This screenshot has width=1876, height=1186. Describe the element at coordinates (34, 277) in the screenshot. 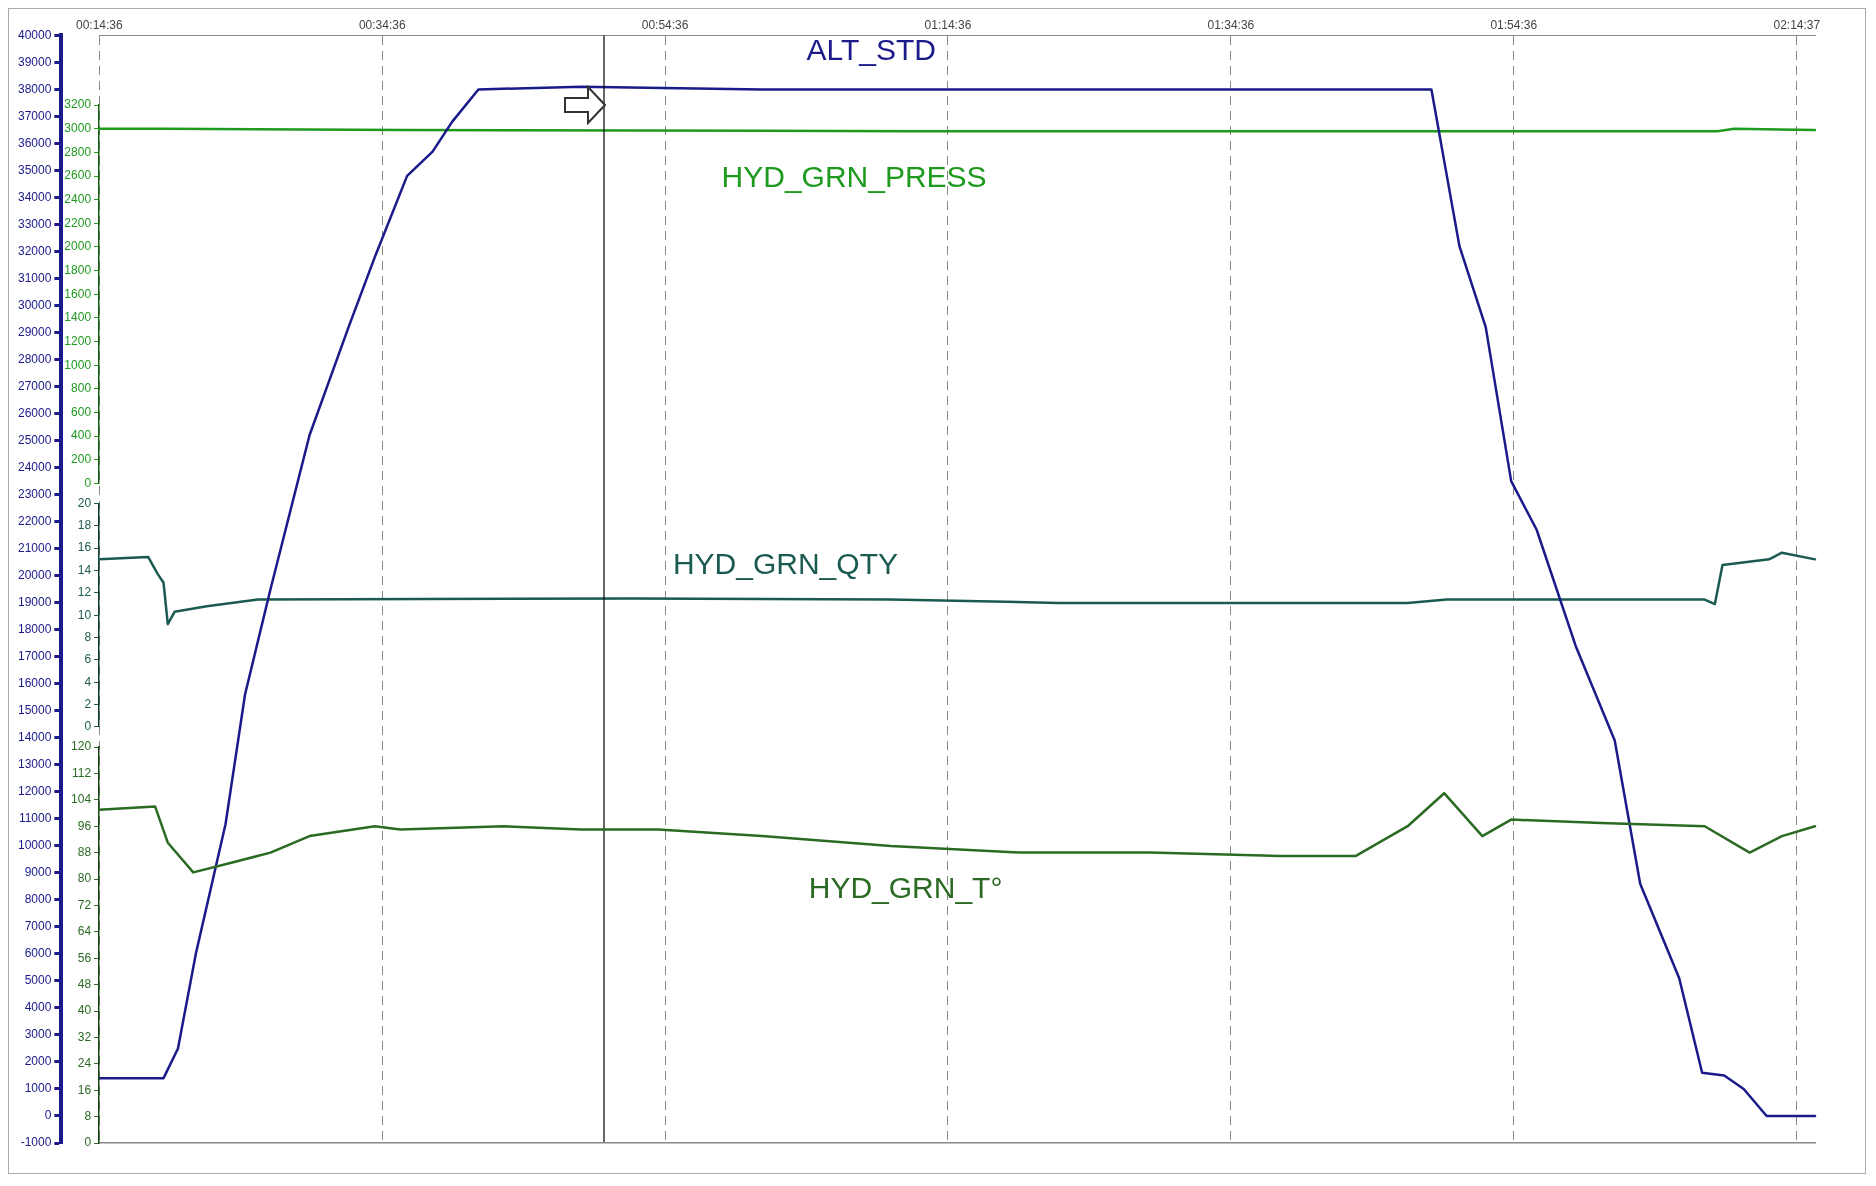

I see `y-tick-label: 31000` at that location.